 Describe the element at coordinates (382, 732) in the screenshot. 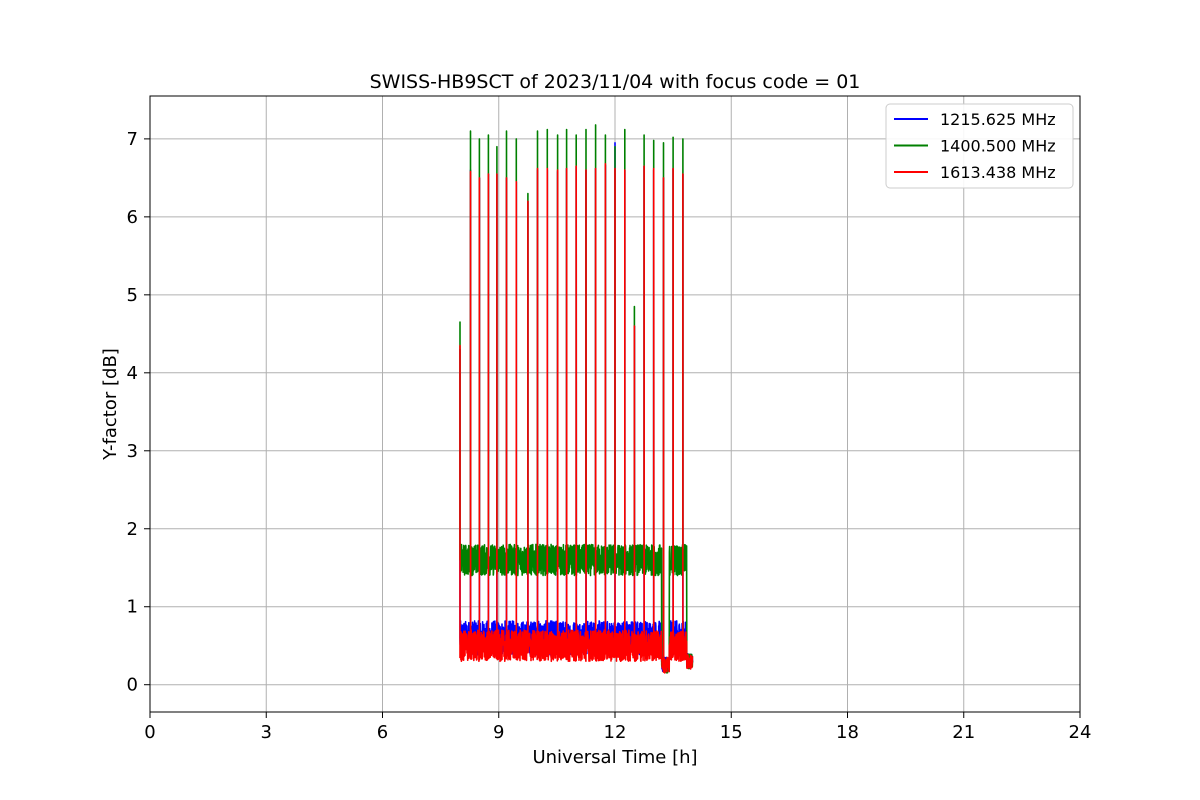

I see `x-tick-label: 6` at that location.